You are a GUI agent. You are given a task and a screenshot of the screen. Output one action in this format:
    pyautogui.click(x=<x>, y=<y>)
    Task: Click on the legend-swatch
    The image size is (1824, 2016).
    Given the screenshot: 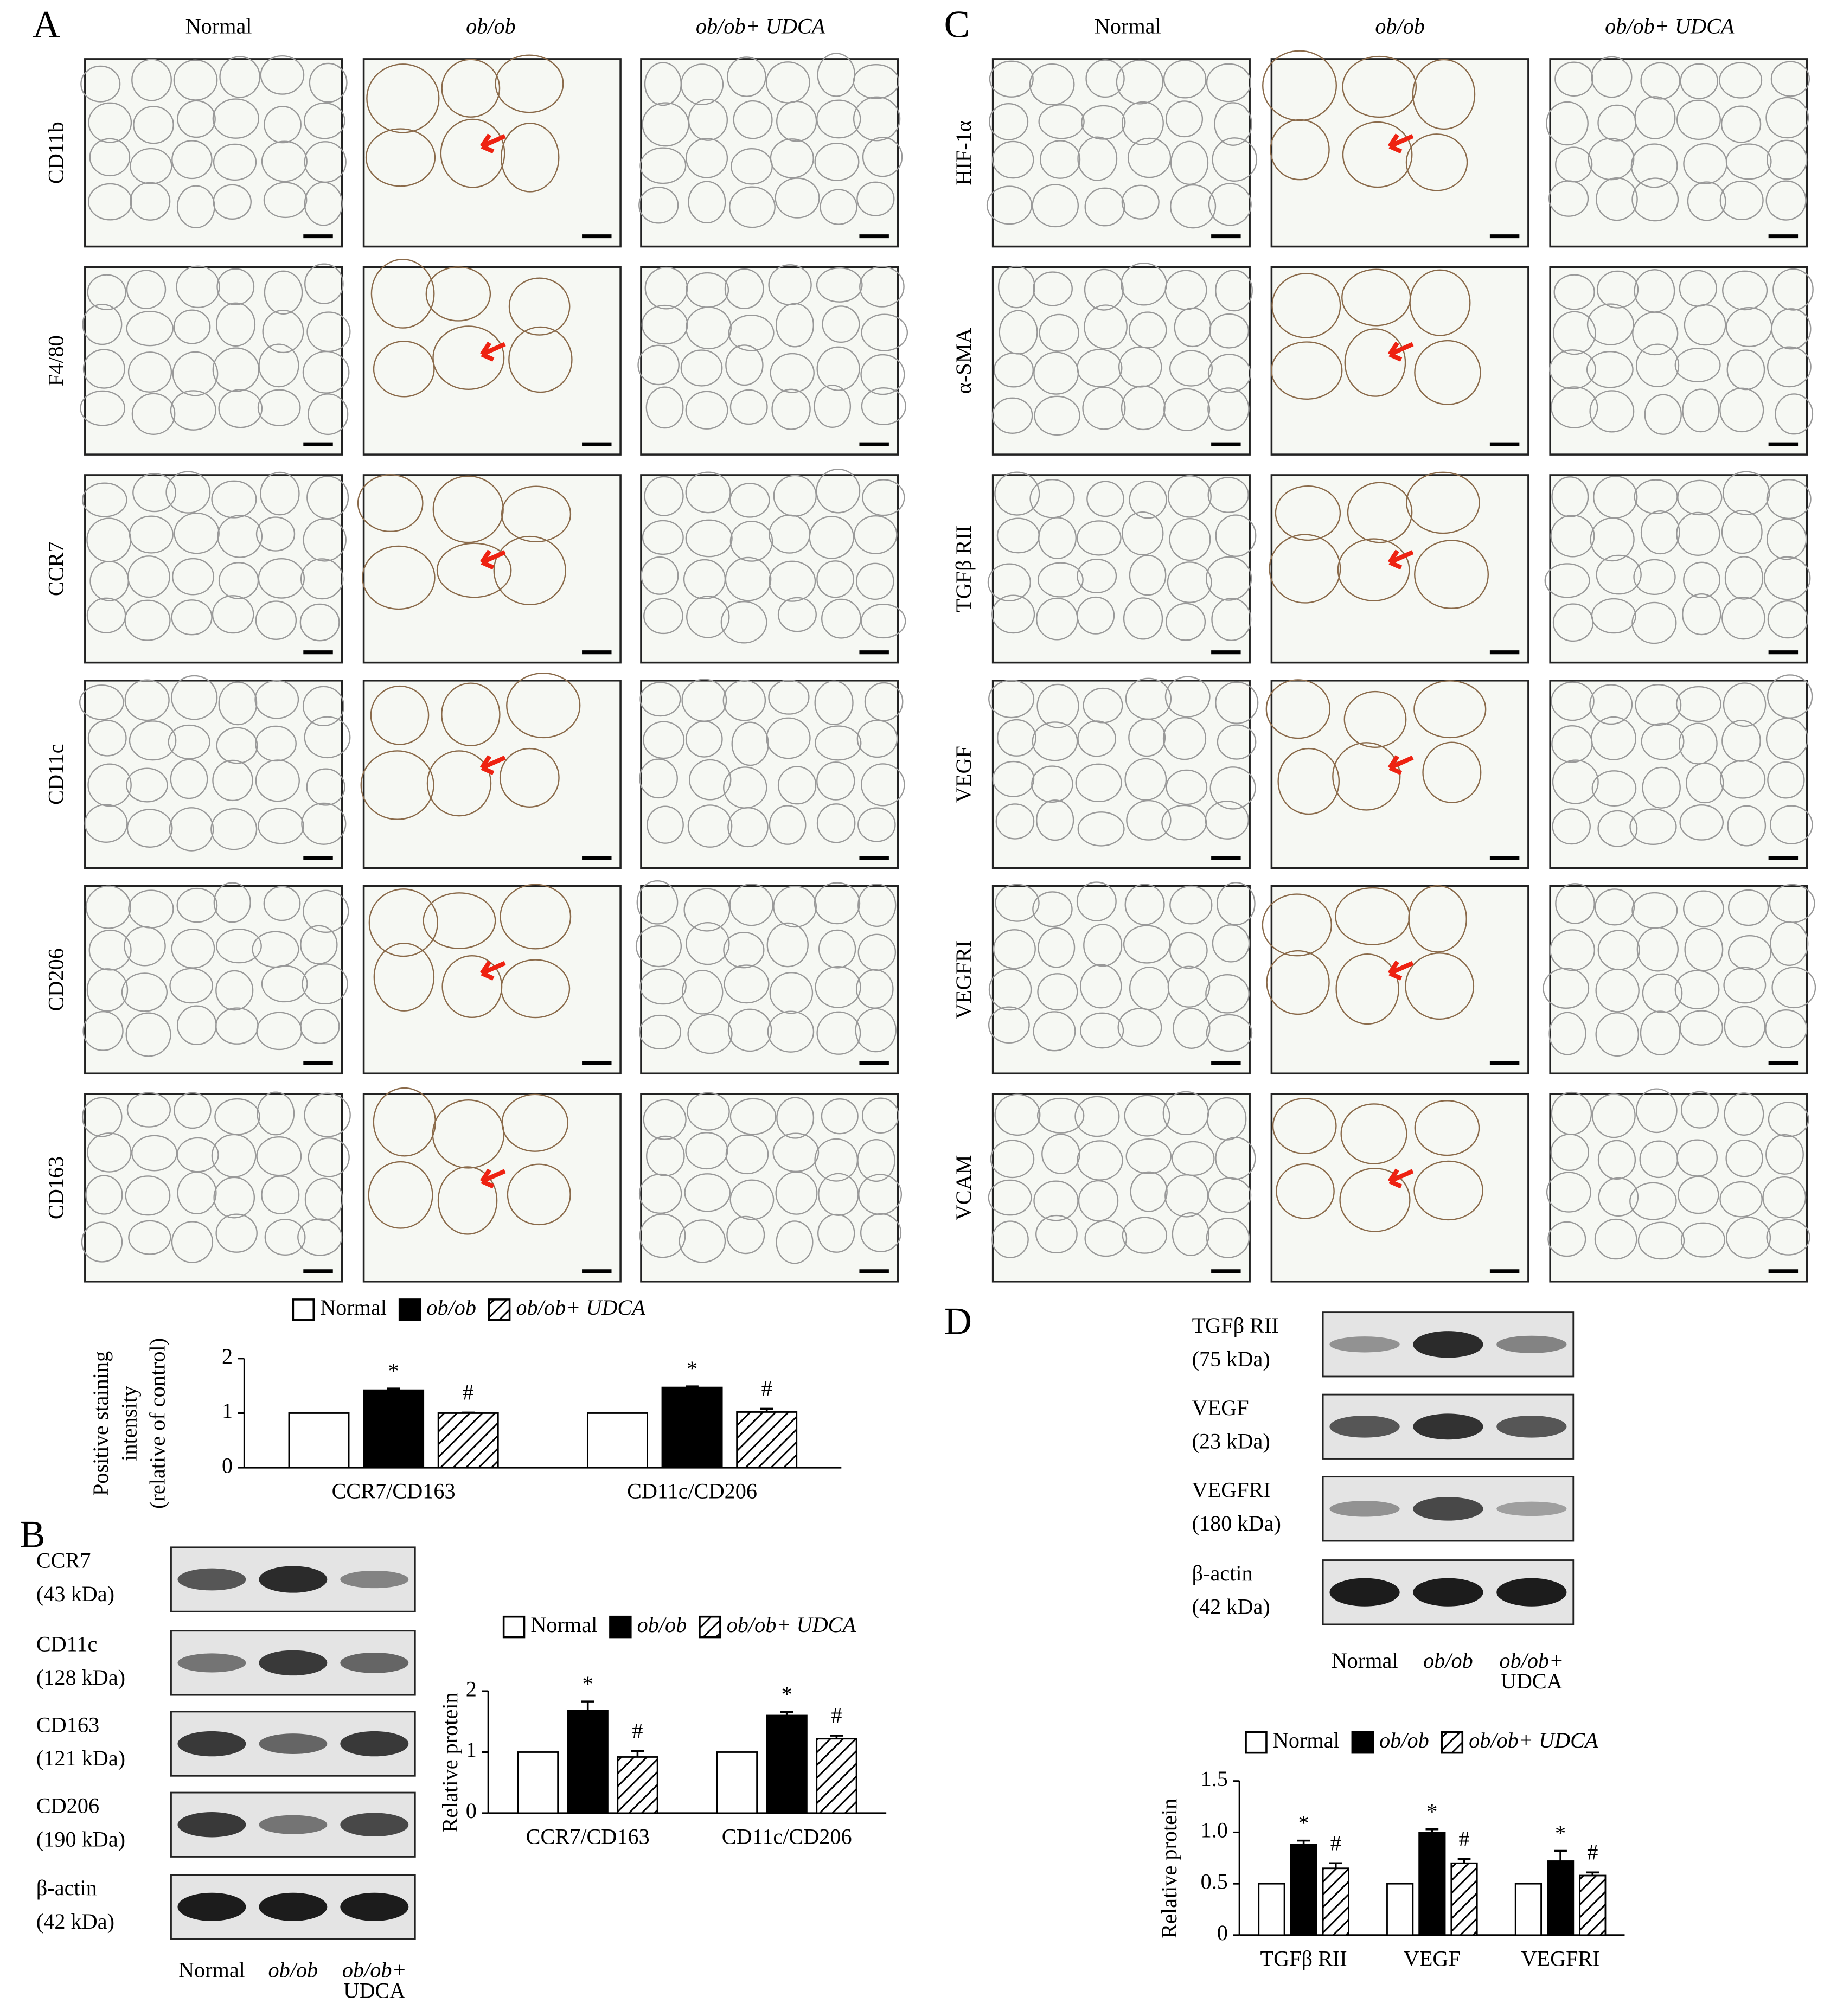 What is the action you would take?
    pyautogui.click(x=1452, y=1742)
    